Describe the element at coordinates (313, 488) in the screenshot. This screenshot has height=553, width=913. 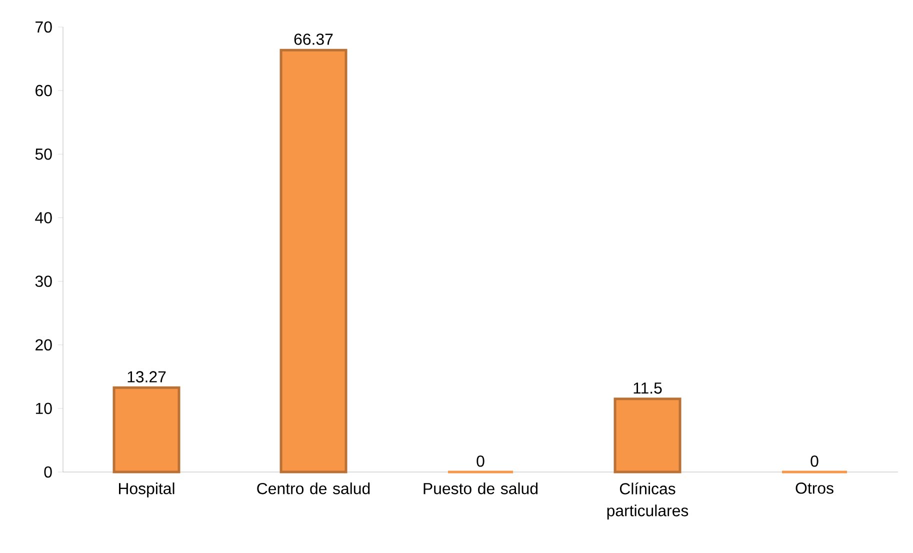
I see `x-tick-label: Centro de salud` at that location.